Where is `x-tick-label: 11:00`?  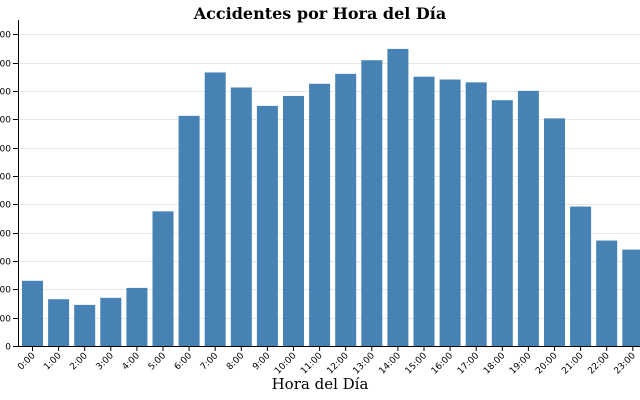
x-tick-label: 11:00 is located at coordinates (312, 364).